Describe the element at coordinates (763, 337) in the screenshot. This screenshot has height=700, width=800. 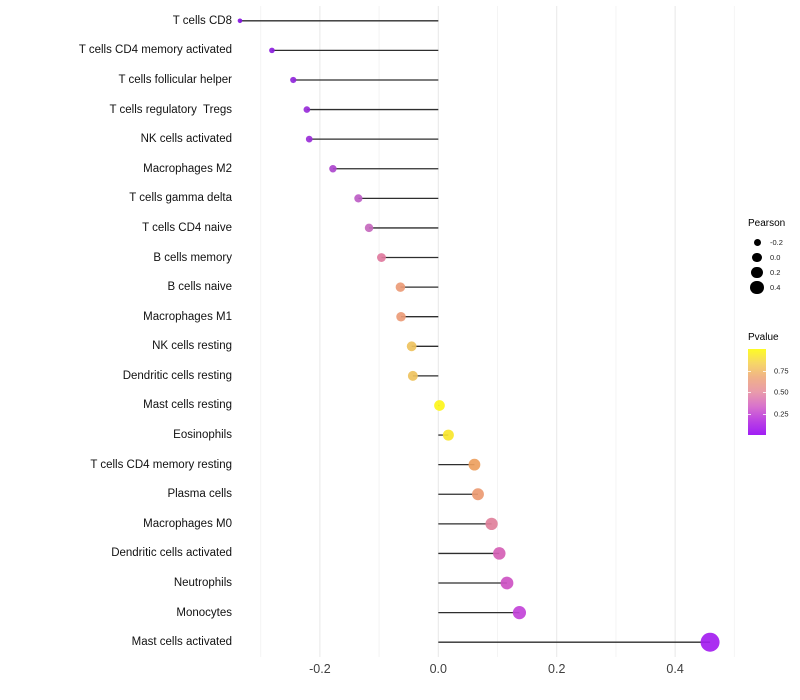
I see `legend-pvalue-title: Pvalue` at that location.